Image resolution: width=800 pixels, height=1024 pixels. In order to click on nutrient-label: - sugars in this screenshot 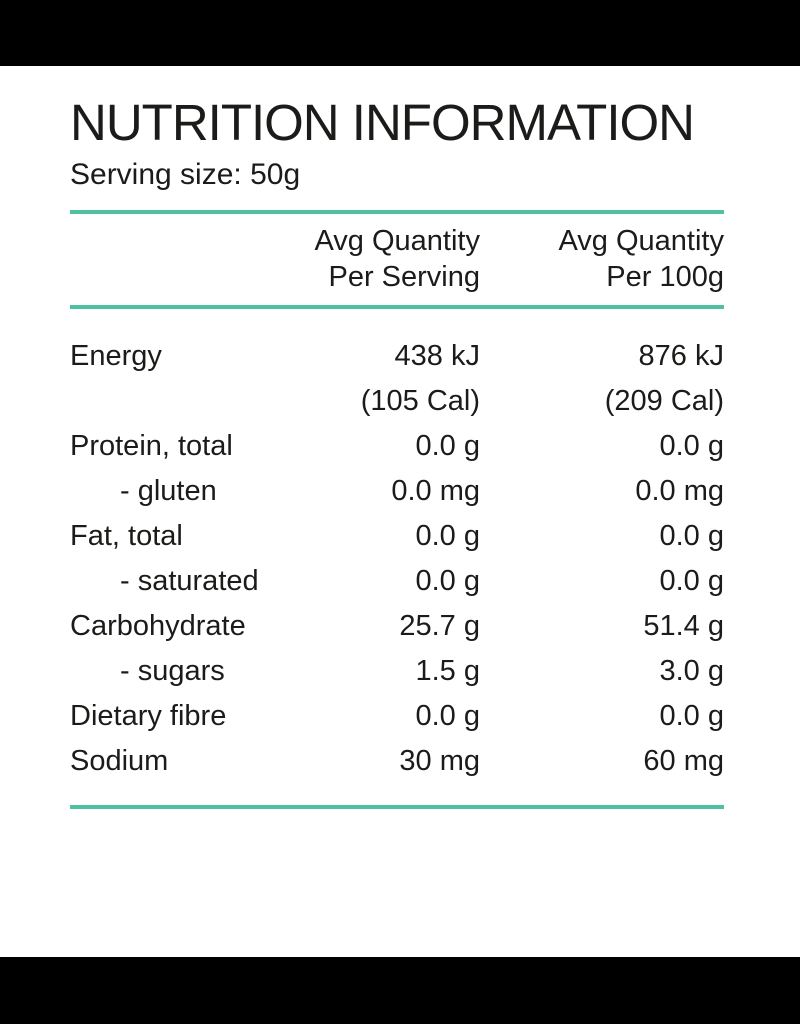, I will do `click(172, 670)`.